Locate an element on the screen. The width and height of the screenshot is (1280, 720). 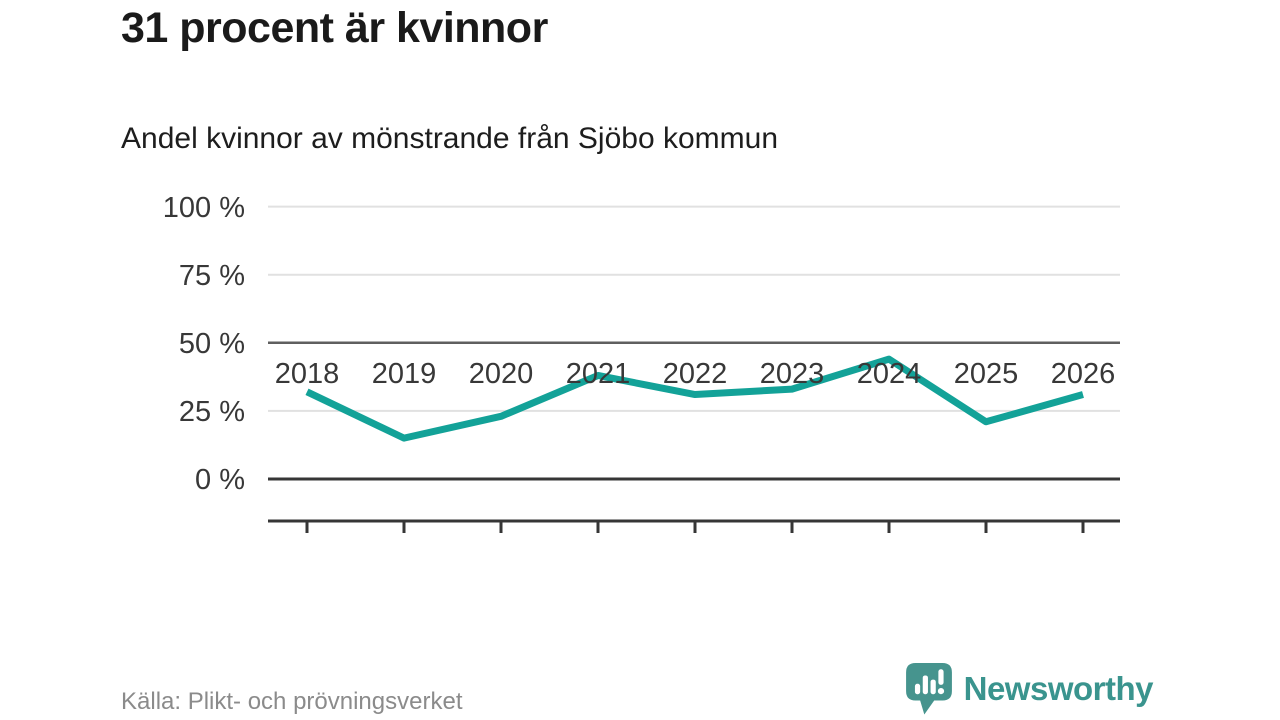
x-axis-label: 2019 is located at coordinates (404, 374).